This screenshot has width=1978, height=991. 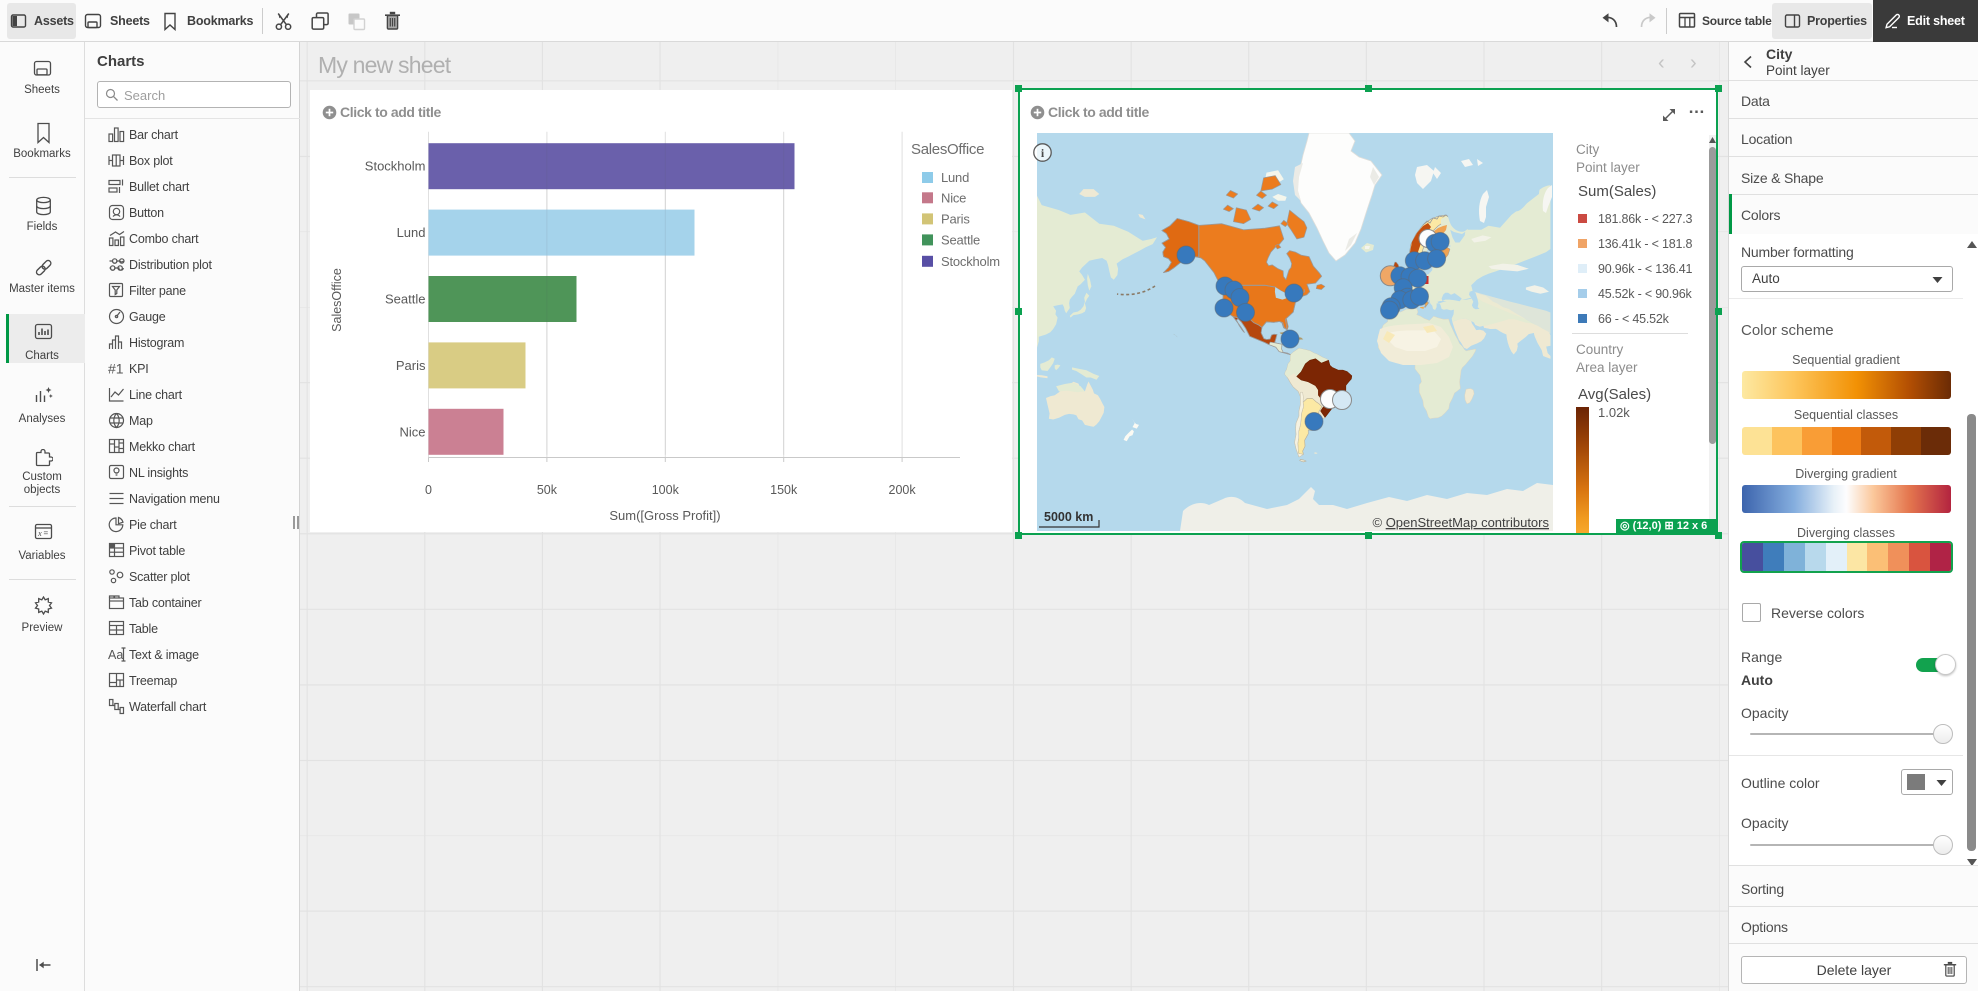 What do you see at coordinates (784, 490) in the screenshot?
I see `svg-text: 150k` at bounding box center [784, 490].